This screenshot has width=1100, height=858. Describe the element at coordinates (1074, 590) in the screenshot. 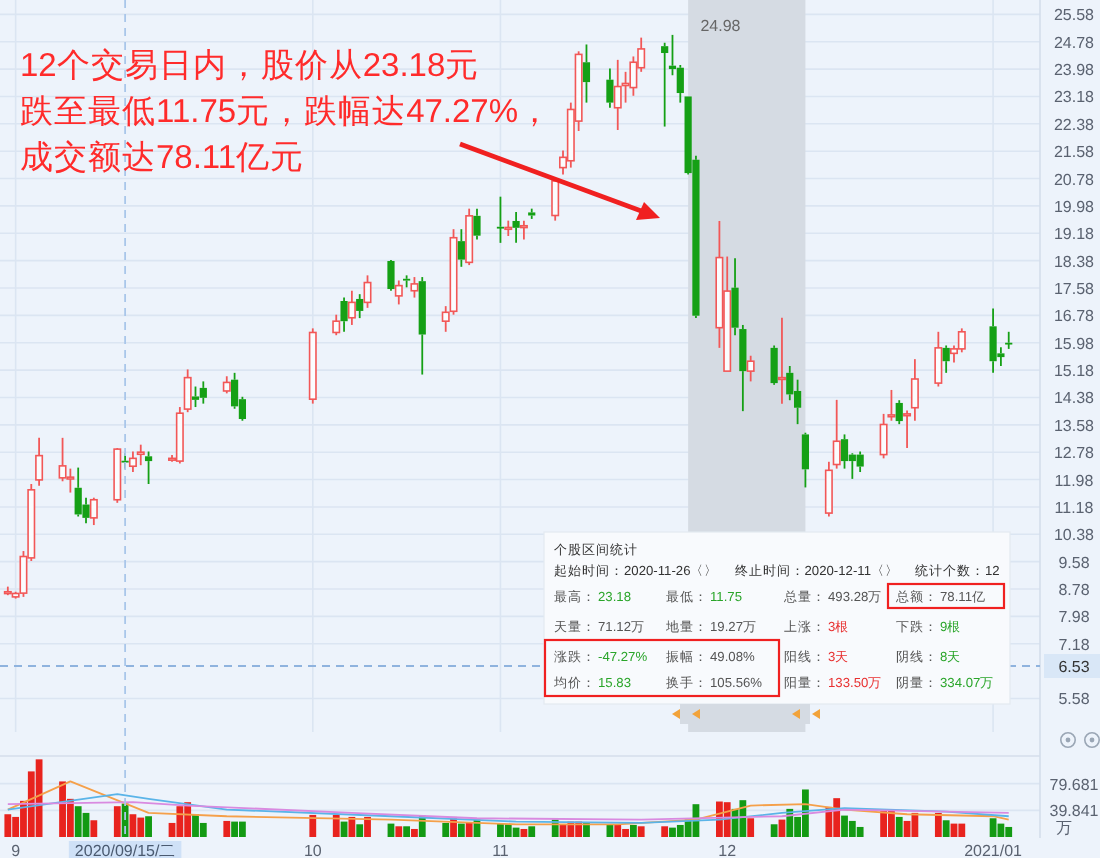

I see `y-tick-label: 8.78` at that location.